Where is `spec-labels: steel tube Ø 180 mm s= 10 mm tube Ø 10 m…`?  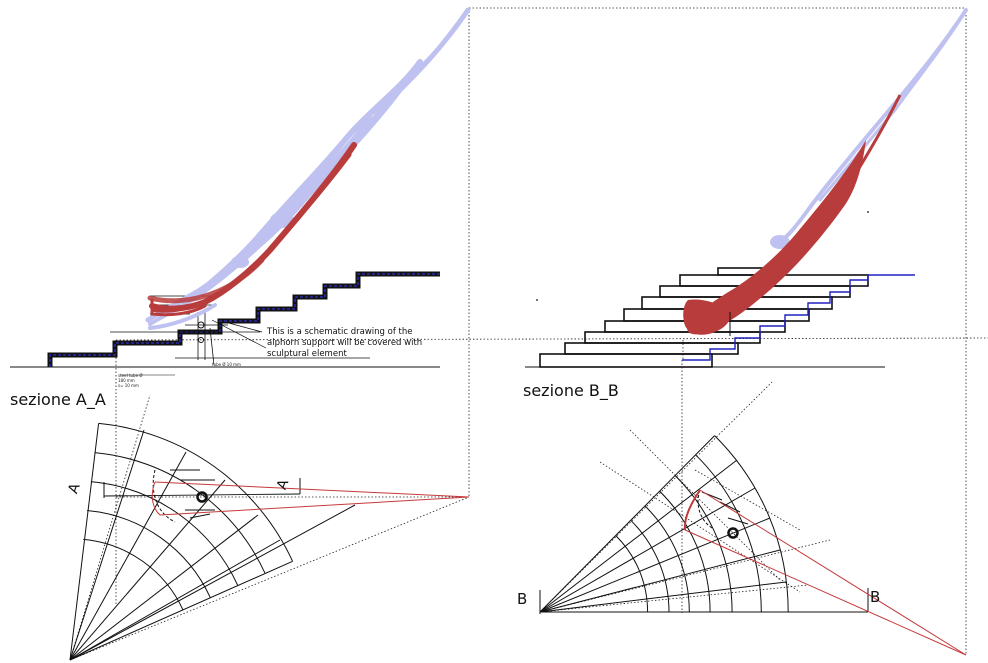 spec-labels: steel tube Ø 180 mm s= 10 mm tube Ø 10 m… is located at coordinates (179, 375).